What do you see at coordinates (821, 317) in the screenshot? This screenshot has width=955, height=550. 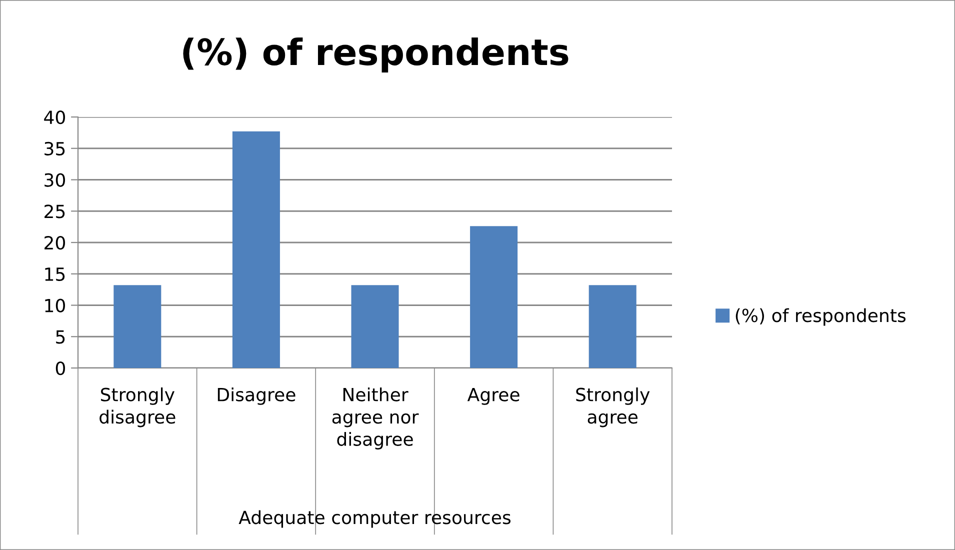 I see `legend-label: (%) of respondents` at bounding box center [821, 317].